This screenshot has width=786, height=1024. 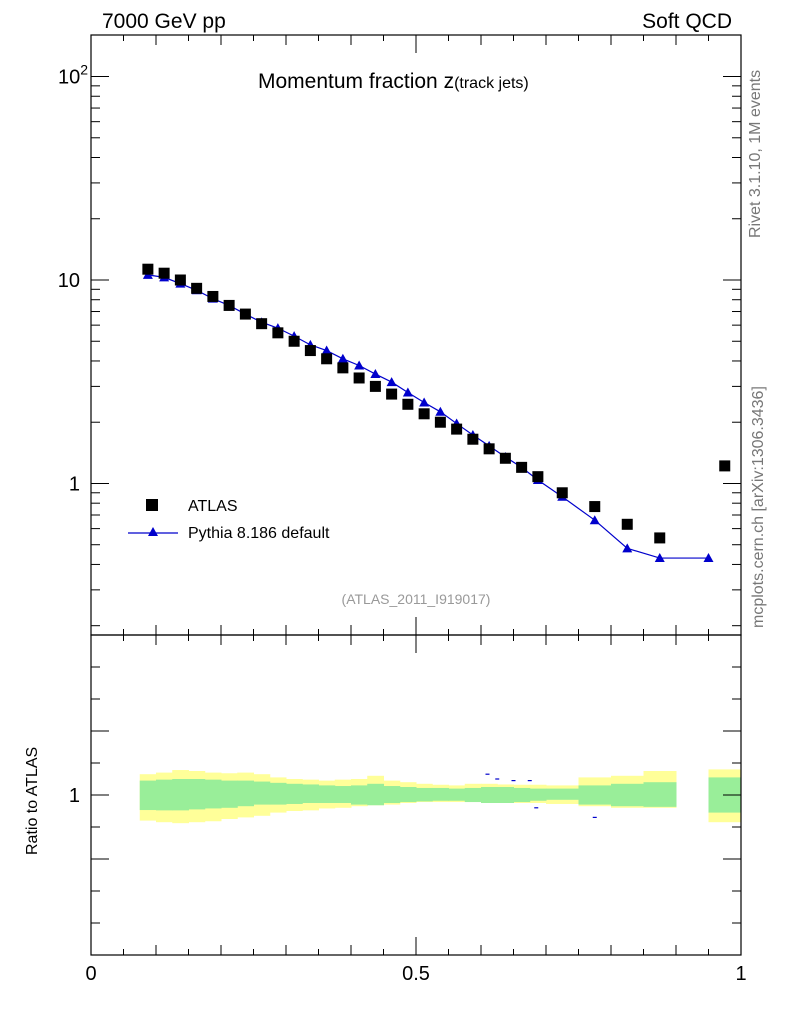 What do you see at coordinates (73, 75) in the screenshot?
I see `y-tick-label: 102` at bounding box center [73, 75].